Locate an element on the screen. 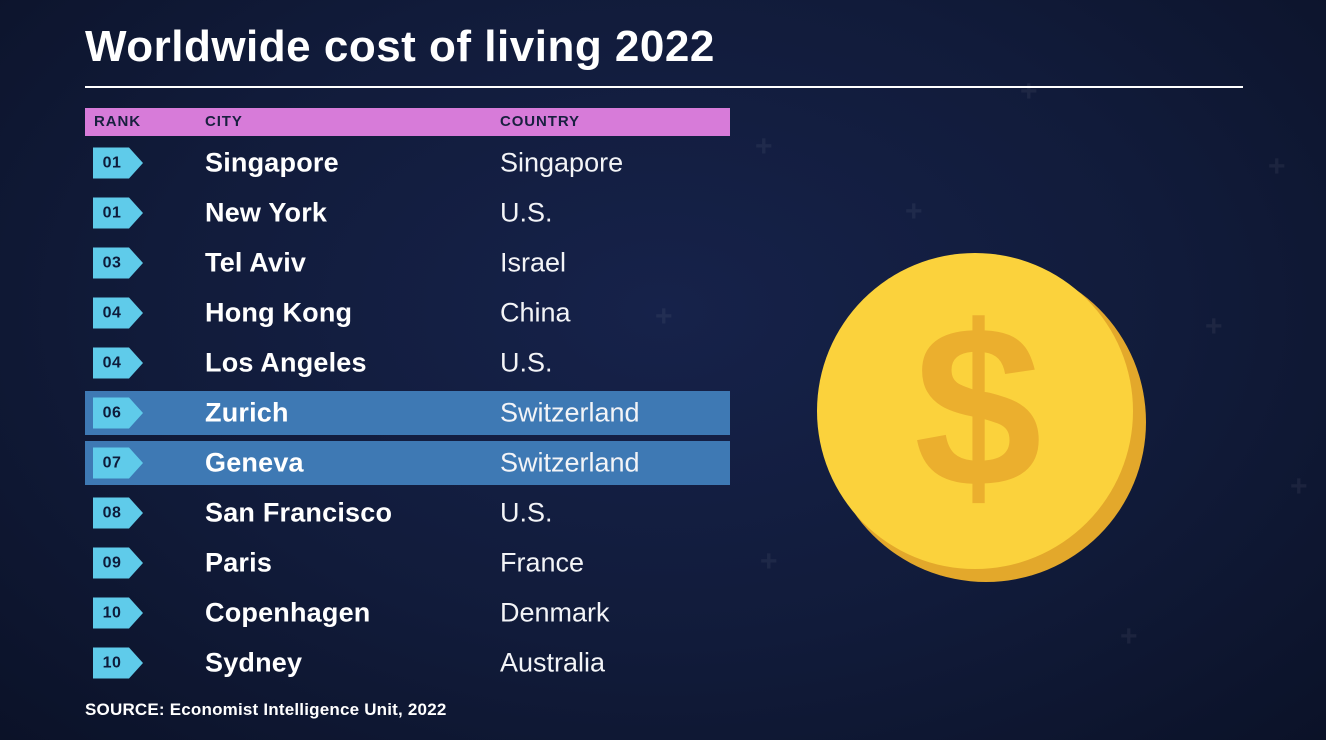 The width and height of the screenshot is (1326, 740). rank-badge: 03 is located at coordinates (118, 263).